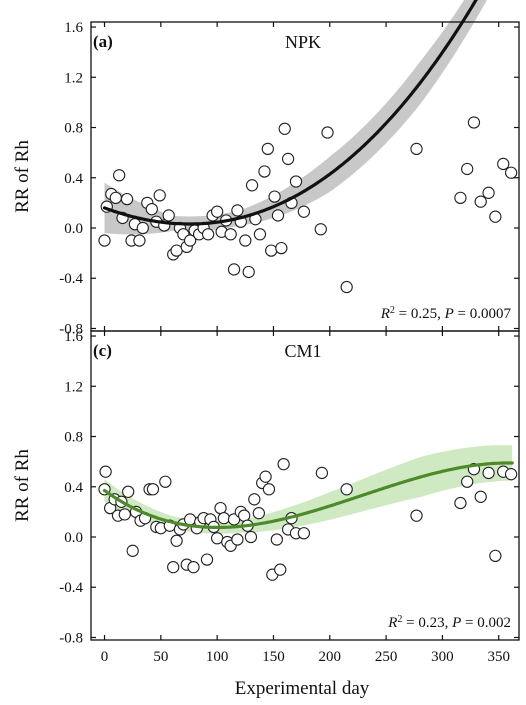 This screenshot has width=526, height=705. I want to click on panel-c-band-area, so click(308, 489).